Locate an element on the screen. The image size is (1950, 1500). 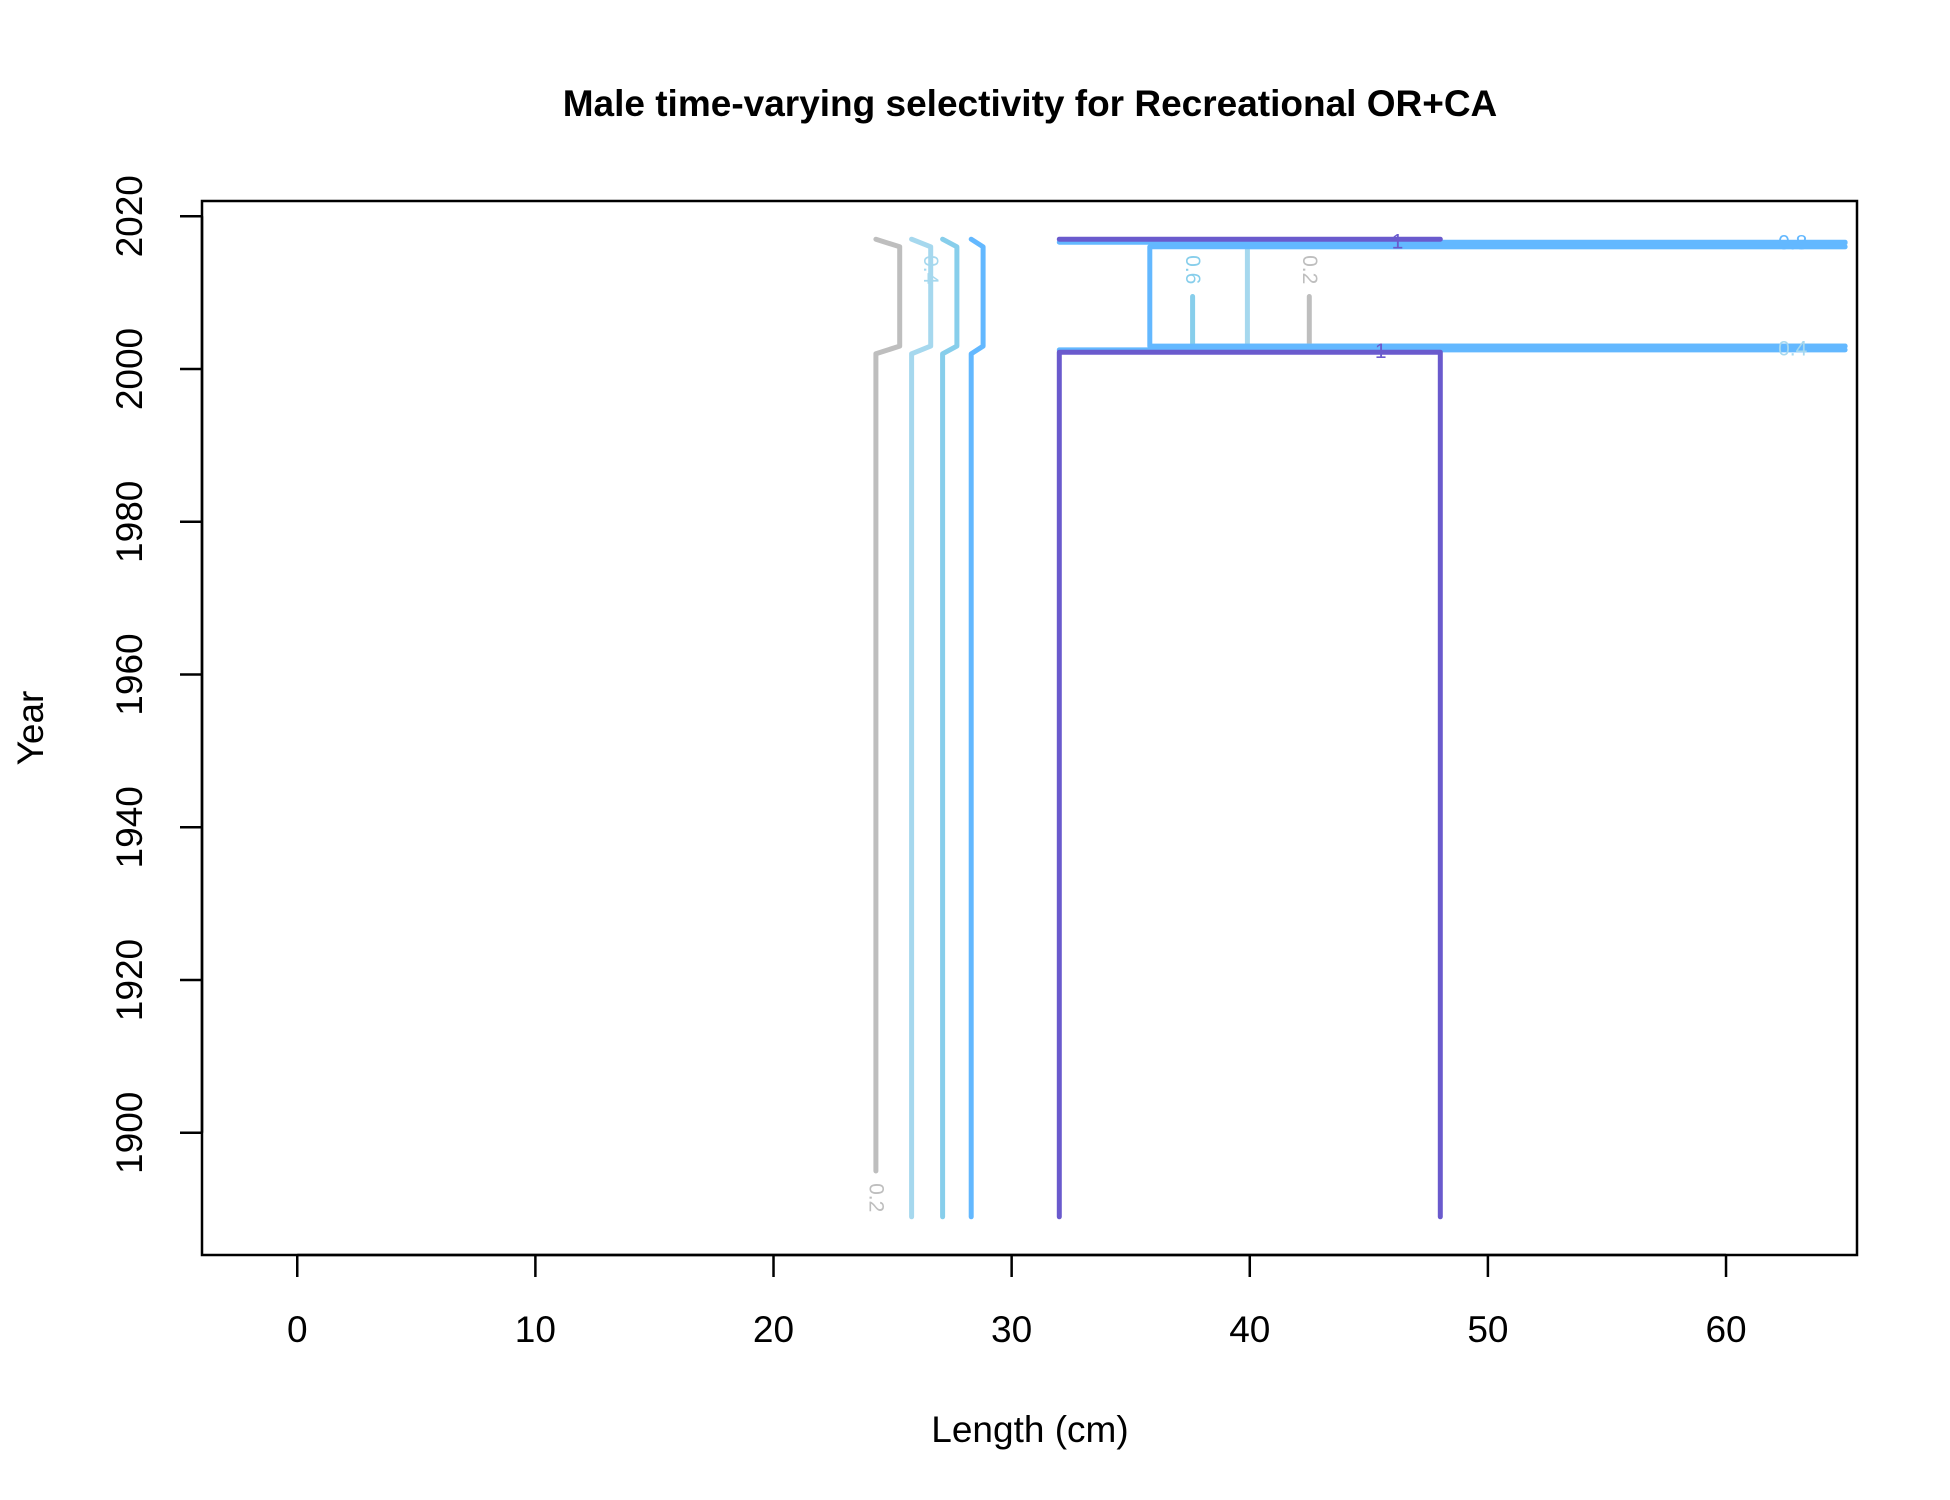
x-tick-label: 10 is located at coordinates (535, 1329).